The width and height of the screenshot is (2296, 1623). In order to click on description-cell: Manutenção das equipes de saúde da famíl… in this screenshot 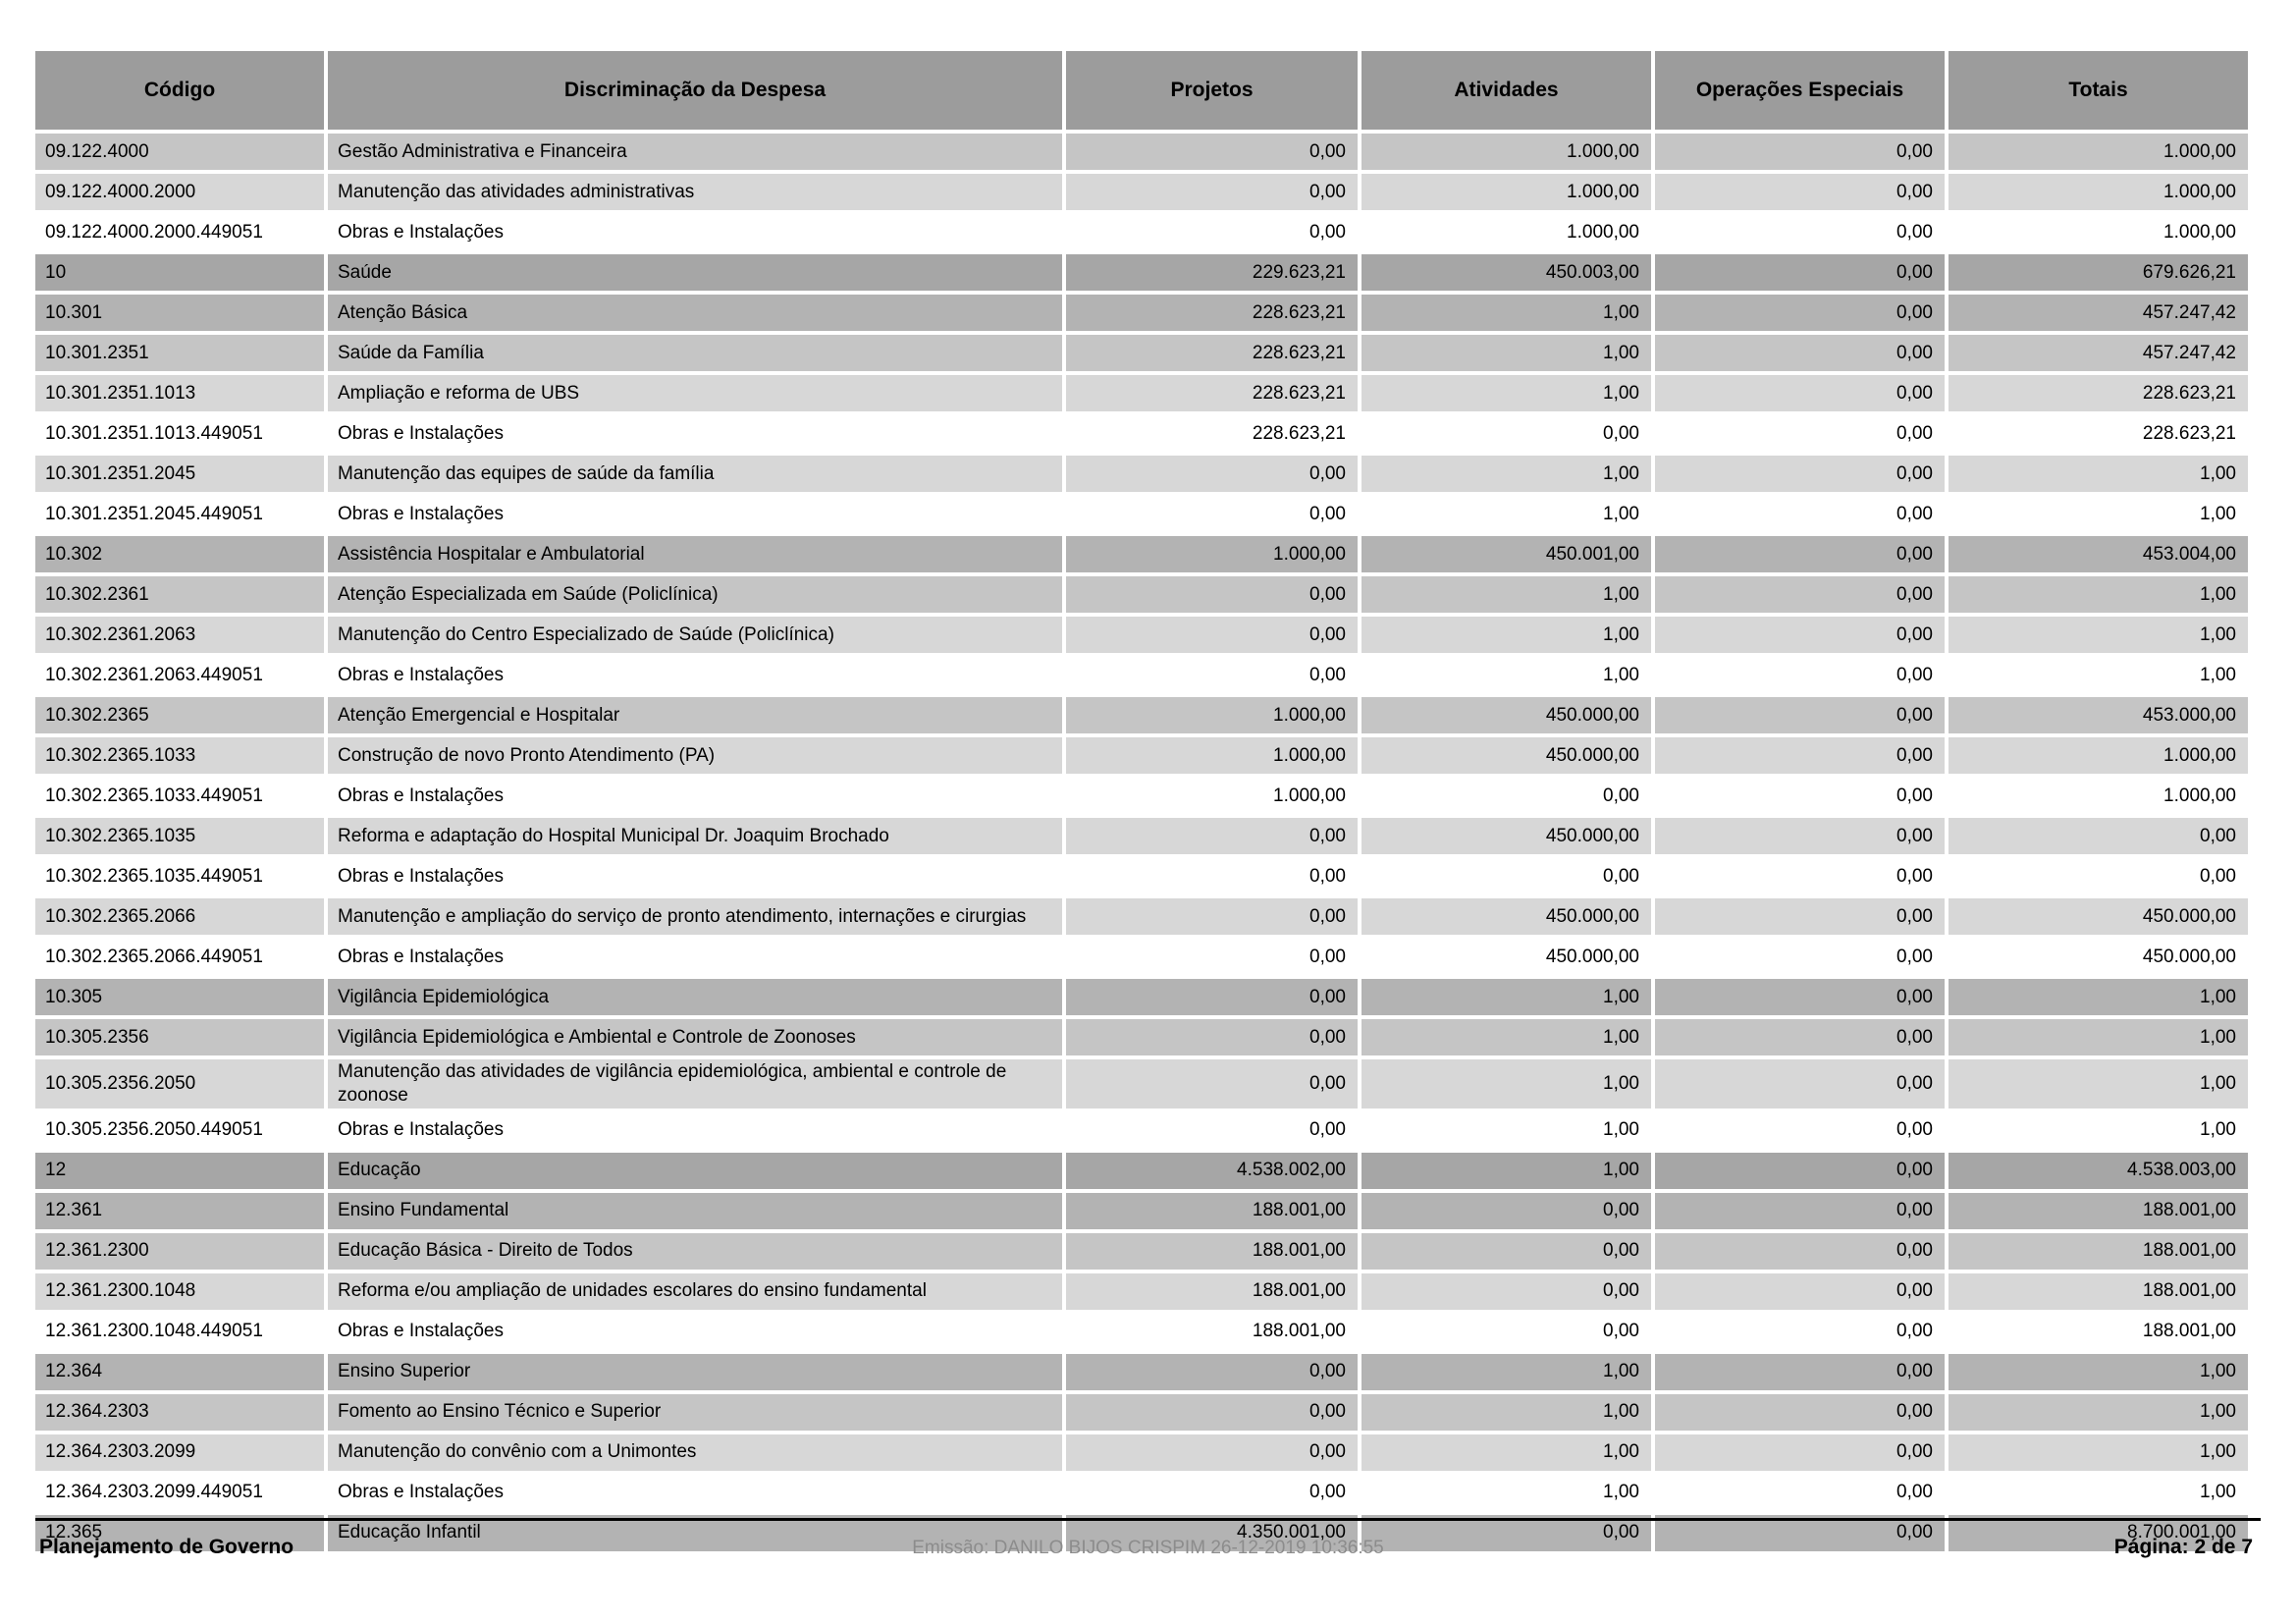, I will do `click(694, 473)`.